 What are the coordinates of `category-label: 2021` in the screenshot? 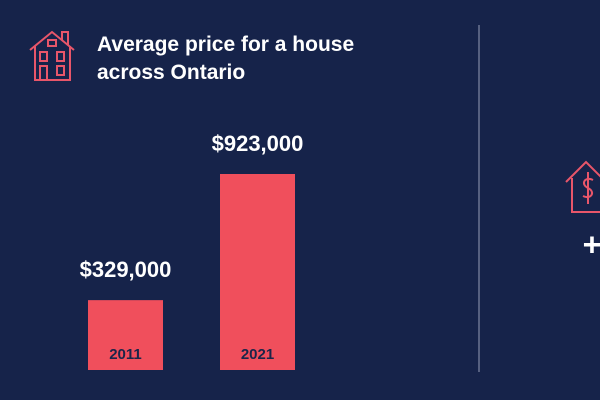 It's located at (257, 354).